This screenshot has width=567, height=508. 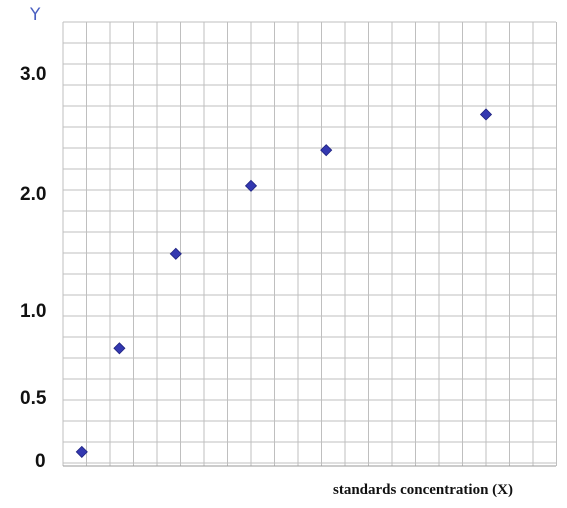 What do you see at coordinates (40, 461) in the screenshot?
I see `y-tick-label-0: 0` at bounding box center [40, 461].